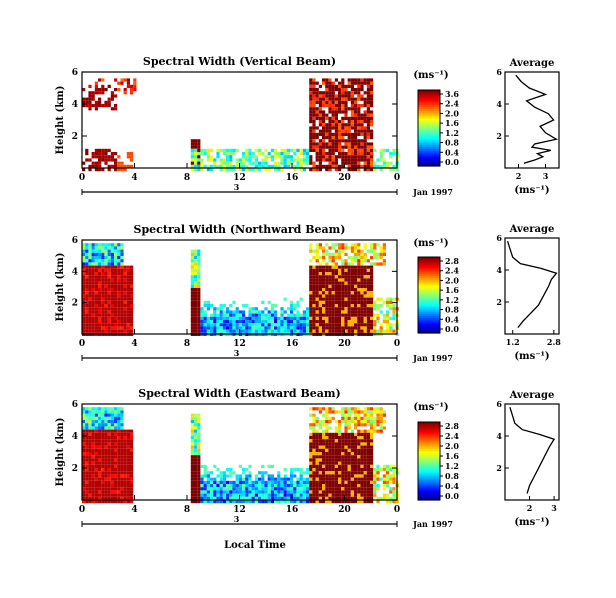 The width and height of the screenshot is (616, 598). What do you see at coordinates (436, 118) in the screenshot?
I see `colorbar: (ms⁻¹) 3.62.42.01.61.20.80.40.0` at bounding box center [436, 118].